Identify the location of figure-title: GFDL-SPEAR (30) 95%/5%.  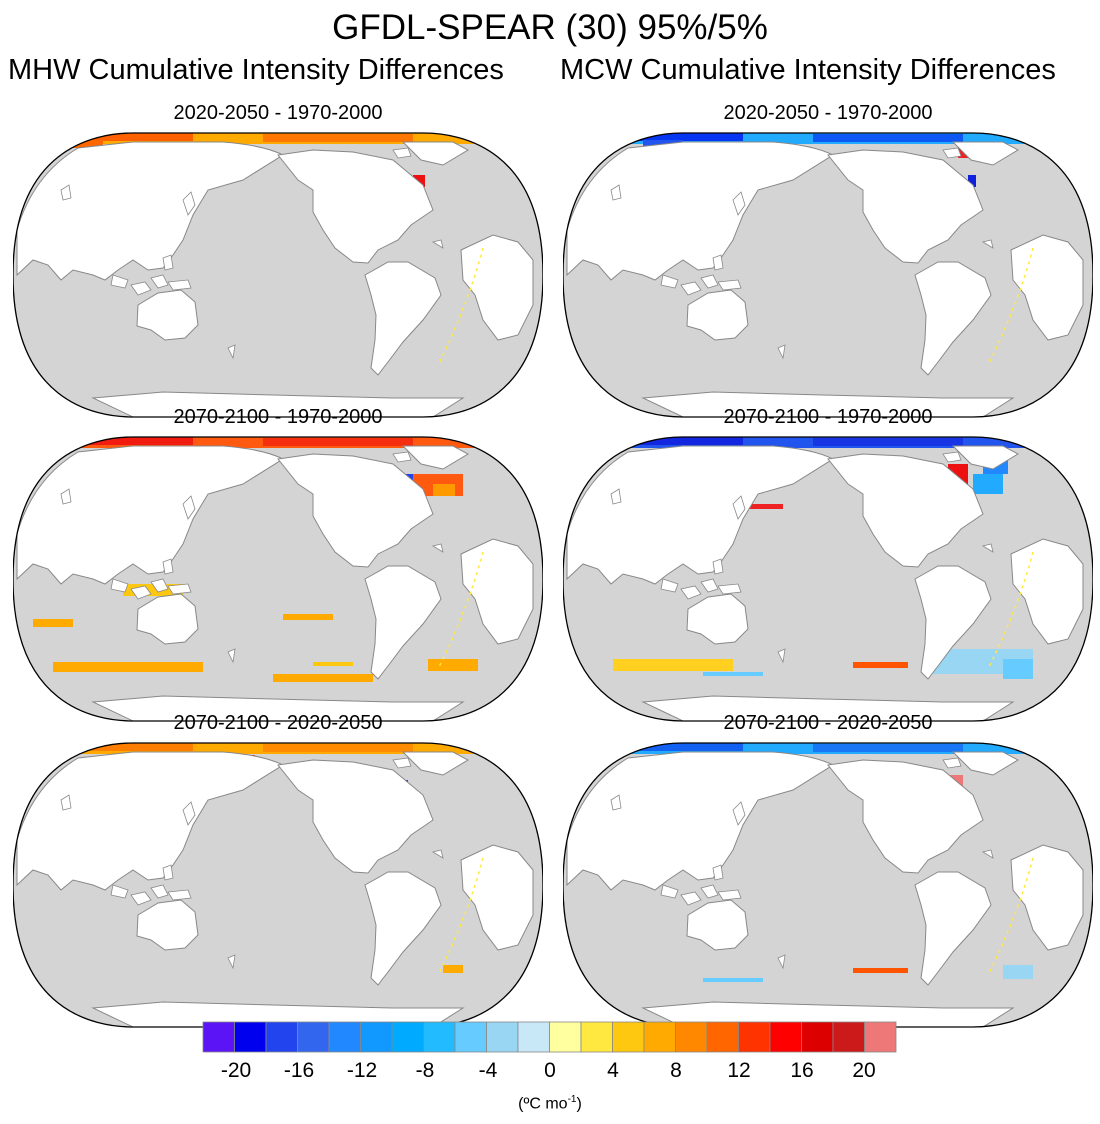
(550, 27).